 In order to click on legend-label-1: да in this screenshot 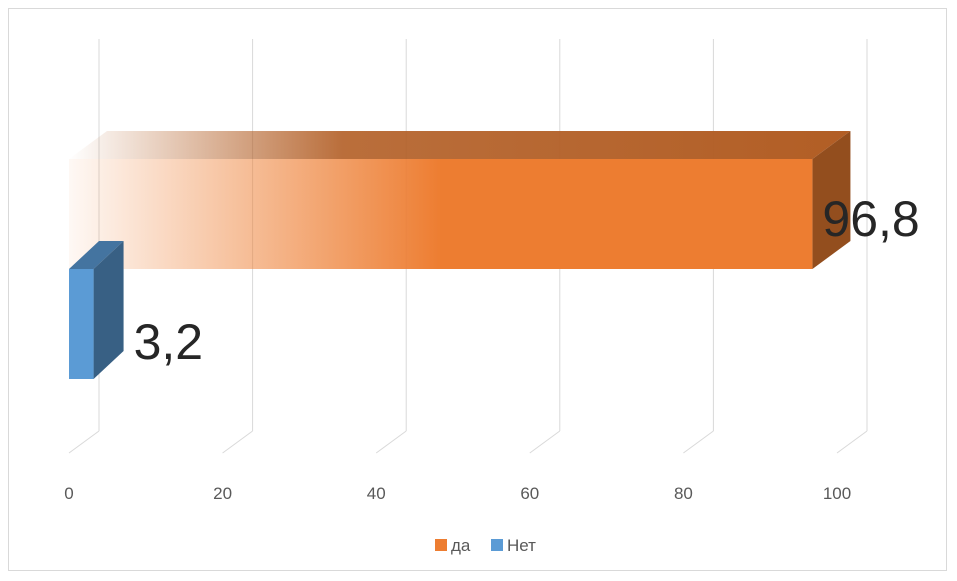, I will do `click(461, 545)`.